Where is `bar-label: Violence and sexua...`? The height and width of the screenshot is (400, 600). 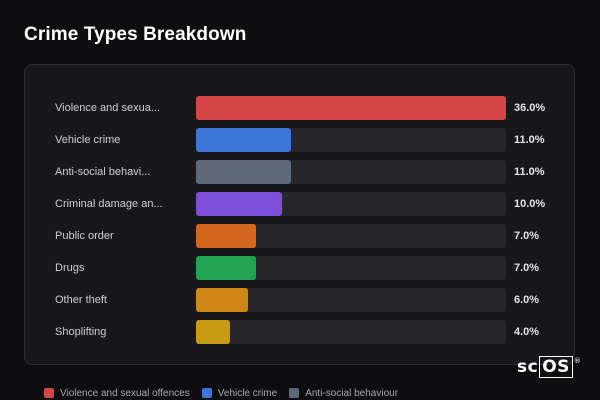 bar-label: Violence and sexua... is located at coordinates (107, 108).